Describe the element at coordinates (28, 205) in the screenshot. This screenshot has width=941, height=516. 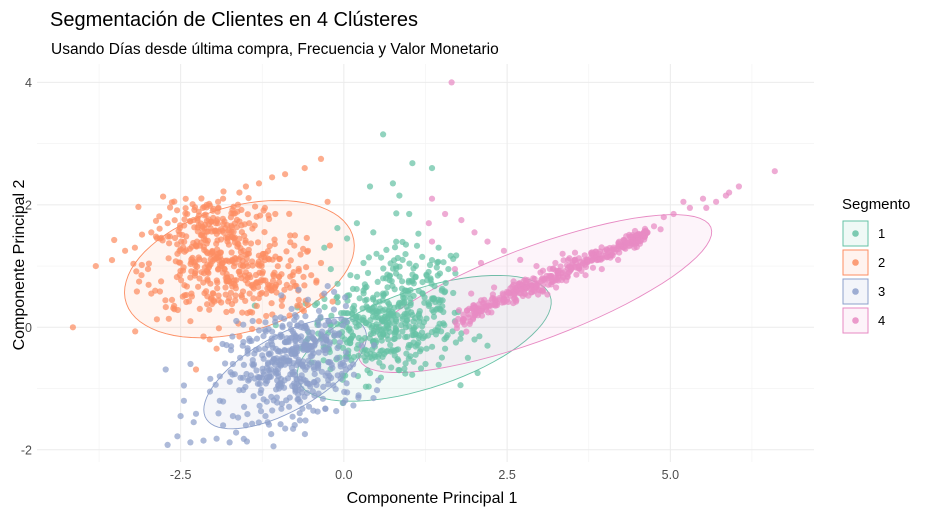
I see `y-tick-label: 2` at that location.